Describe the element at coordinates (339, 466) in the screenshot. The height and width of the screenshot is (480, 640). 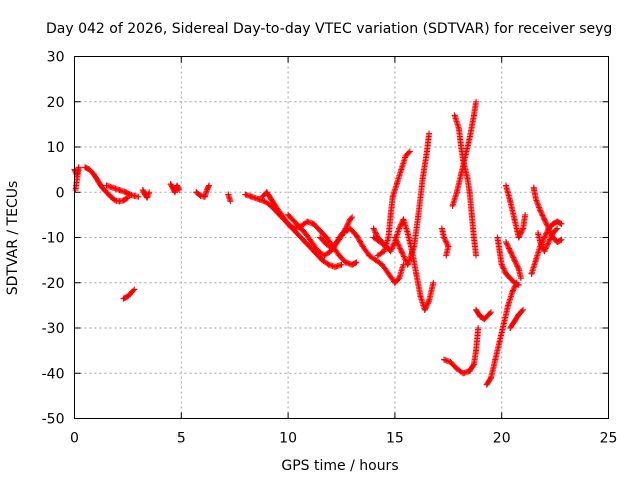
I see `x-axis-label: GPS time / hours` at that location.